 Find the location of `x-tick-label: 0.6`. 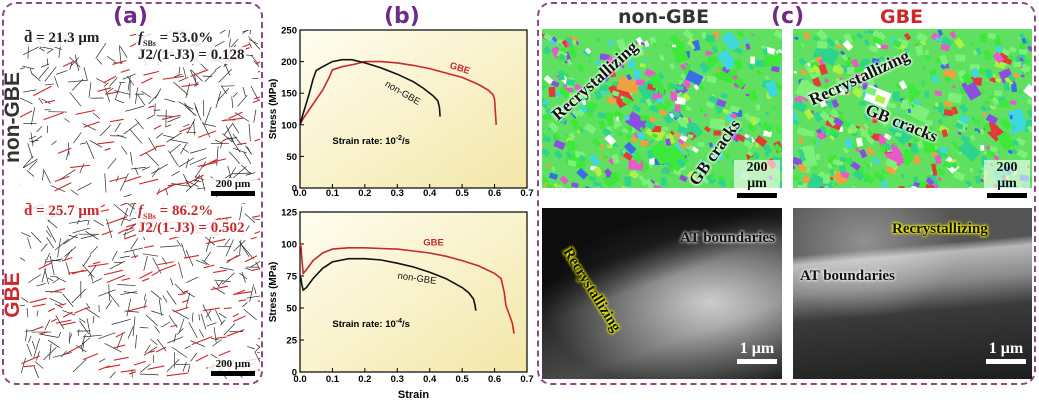

x-tick-label: 0.6 is located at coordinates (494, 193).